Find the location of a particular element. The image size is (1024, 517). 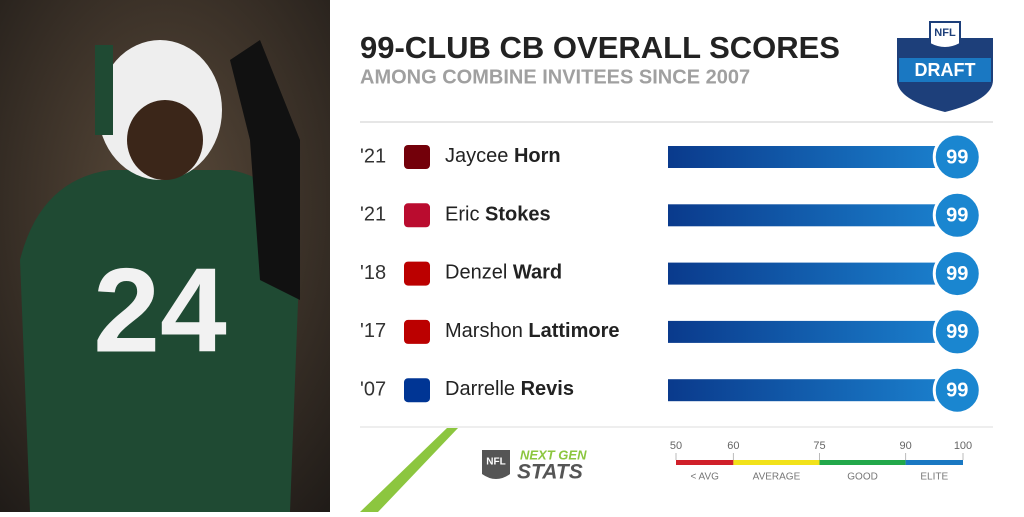

draft-year: '17 is located at coordinates (373, 331).